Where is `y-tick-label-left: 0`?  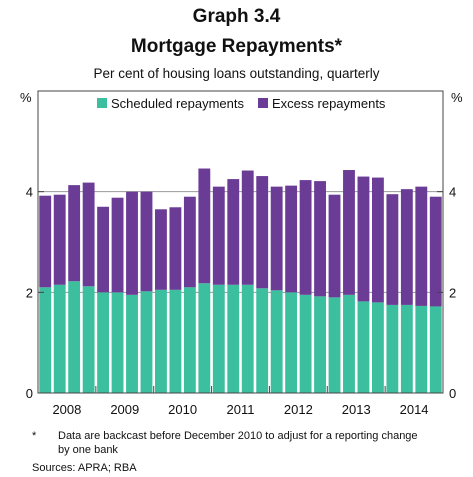
y-tick-label-left: 0 is located at coordinates (29, 393).